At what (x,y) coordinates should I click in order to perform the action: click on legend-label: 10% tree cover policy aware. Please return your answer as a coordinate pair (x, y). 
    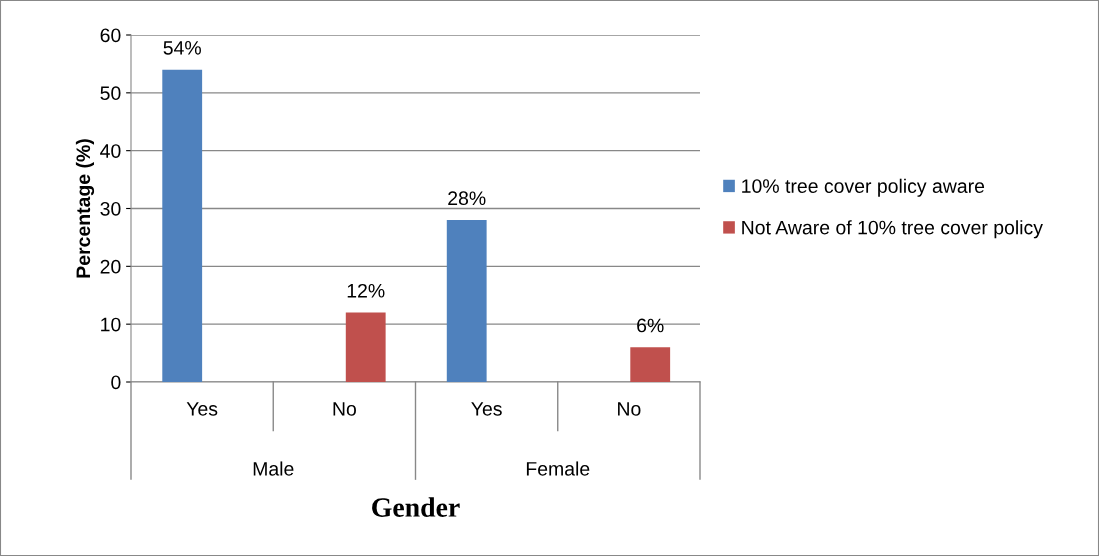
    Looking at the image, I should click on (863, 187).